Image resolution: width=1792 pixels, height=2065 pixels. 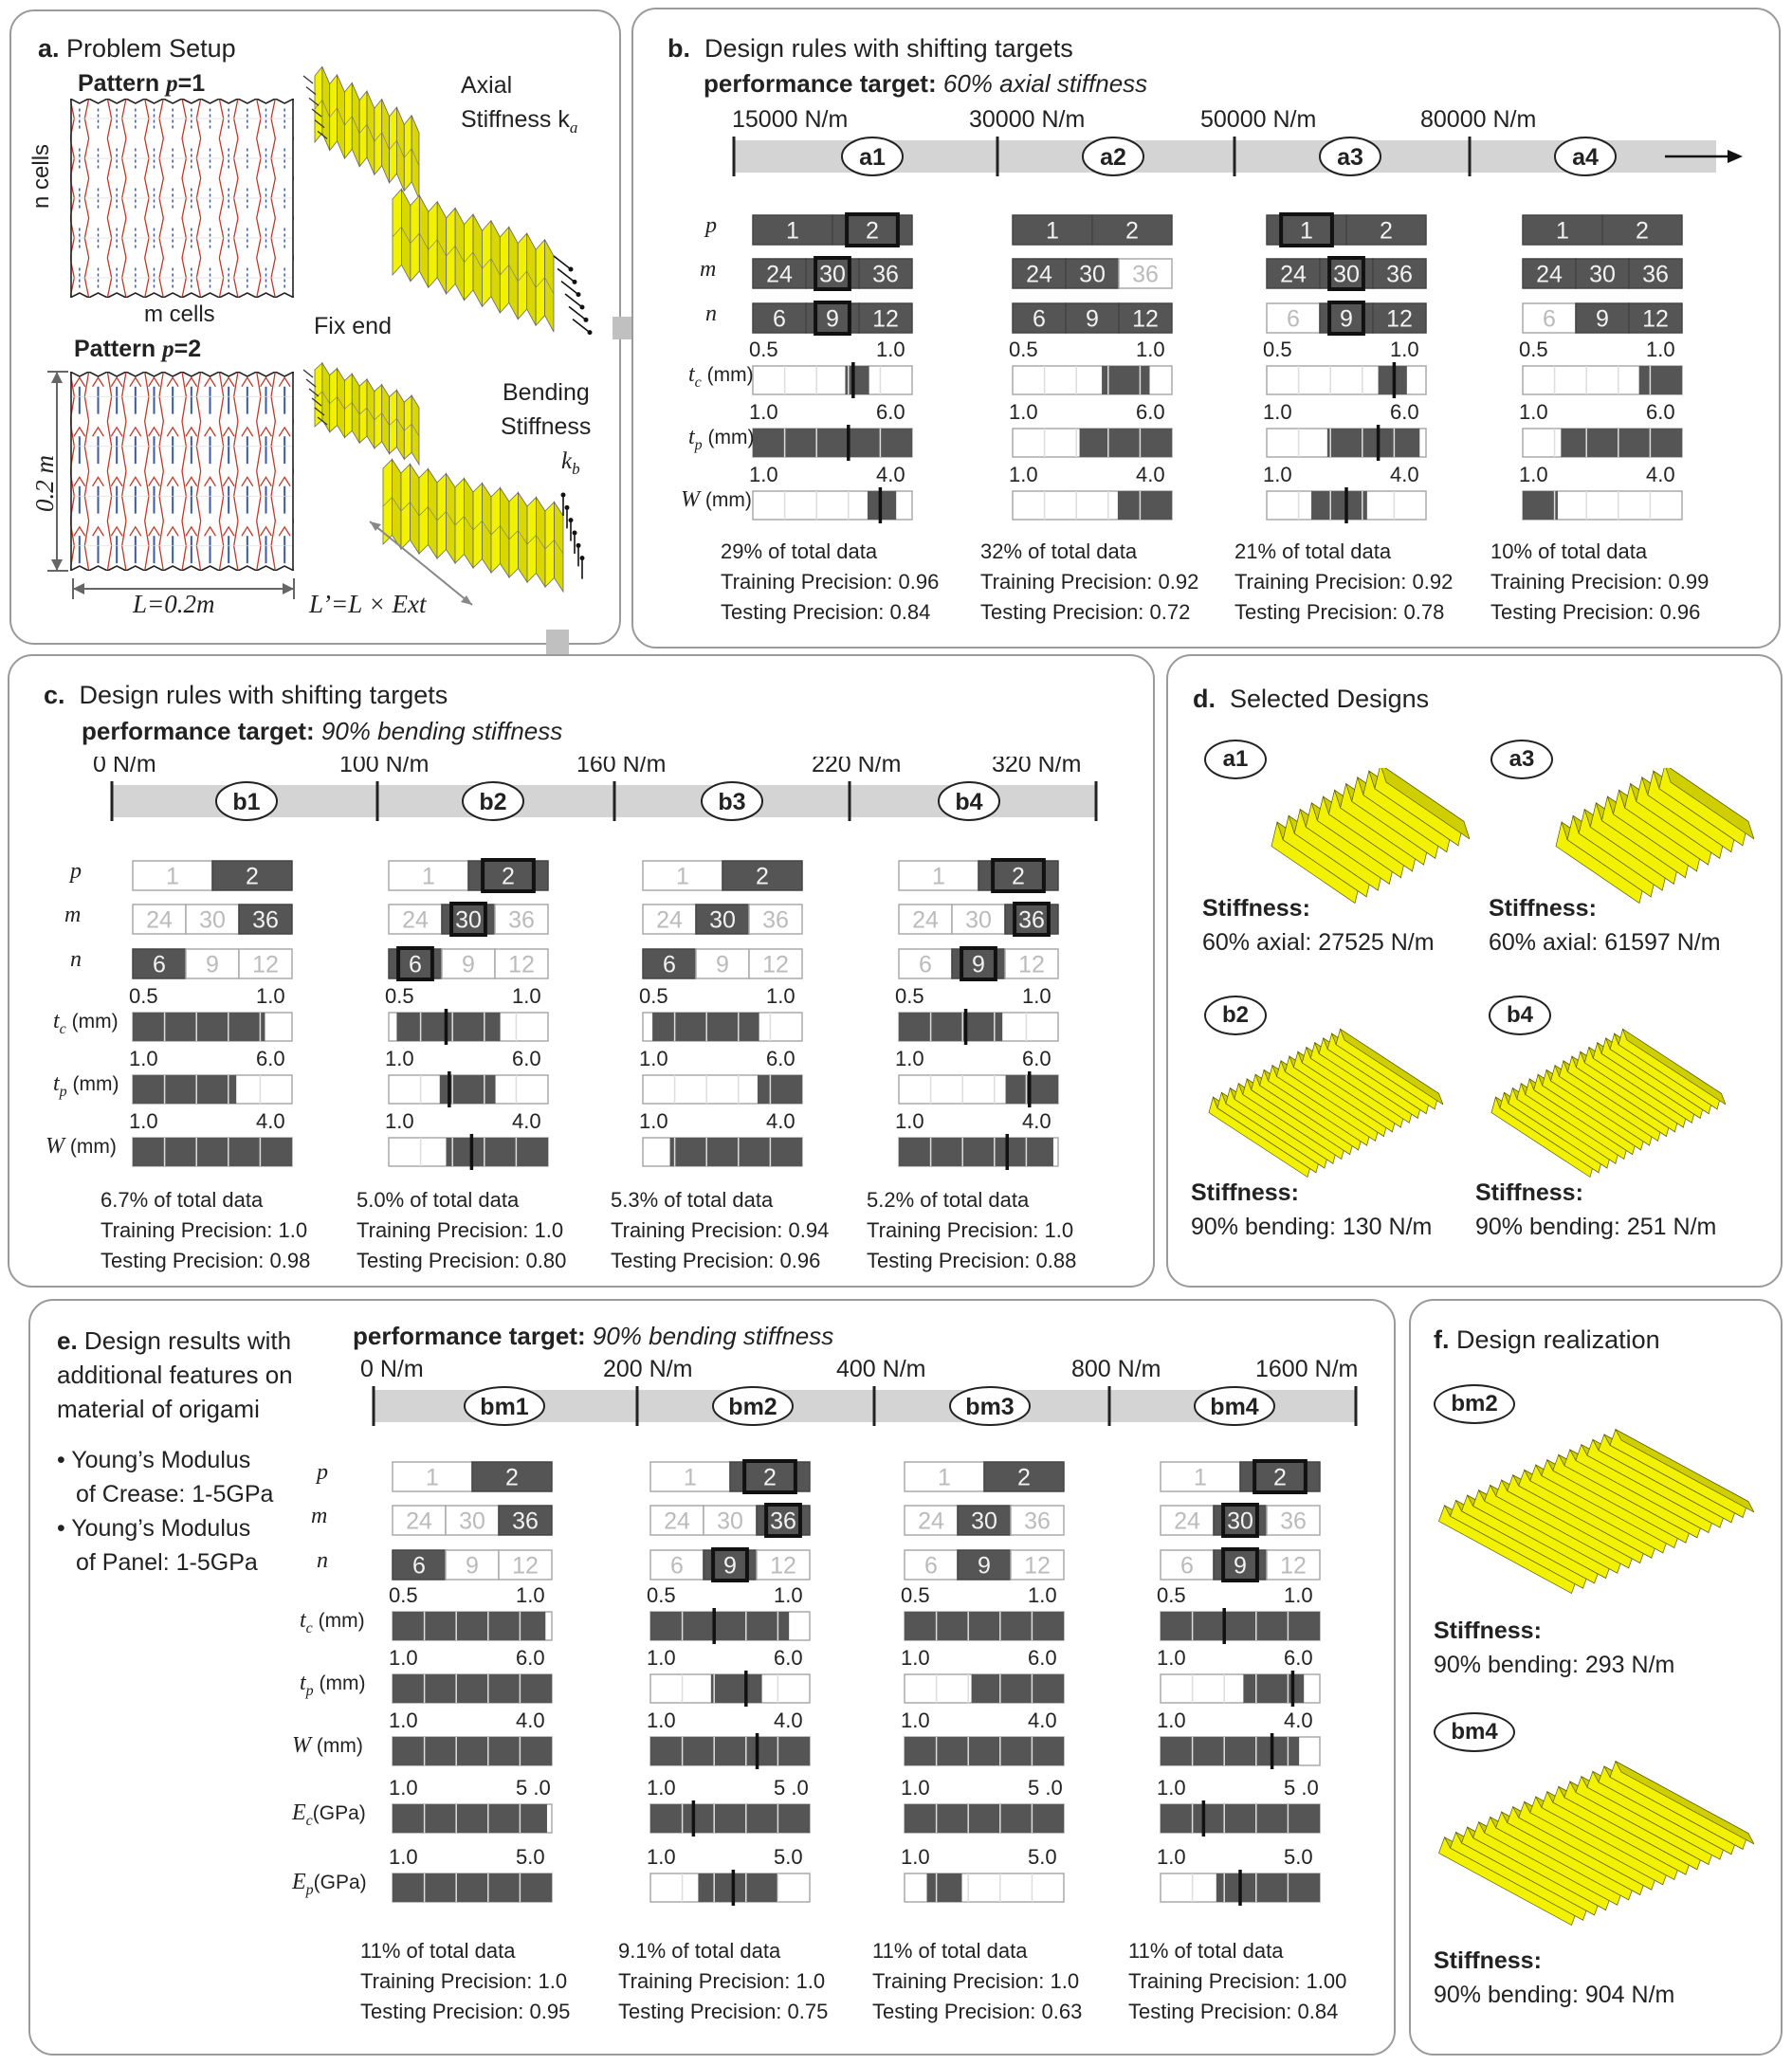 I want to click on dimension-lines, so click(x=171, y=485).